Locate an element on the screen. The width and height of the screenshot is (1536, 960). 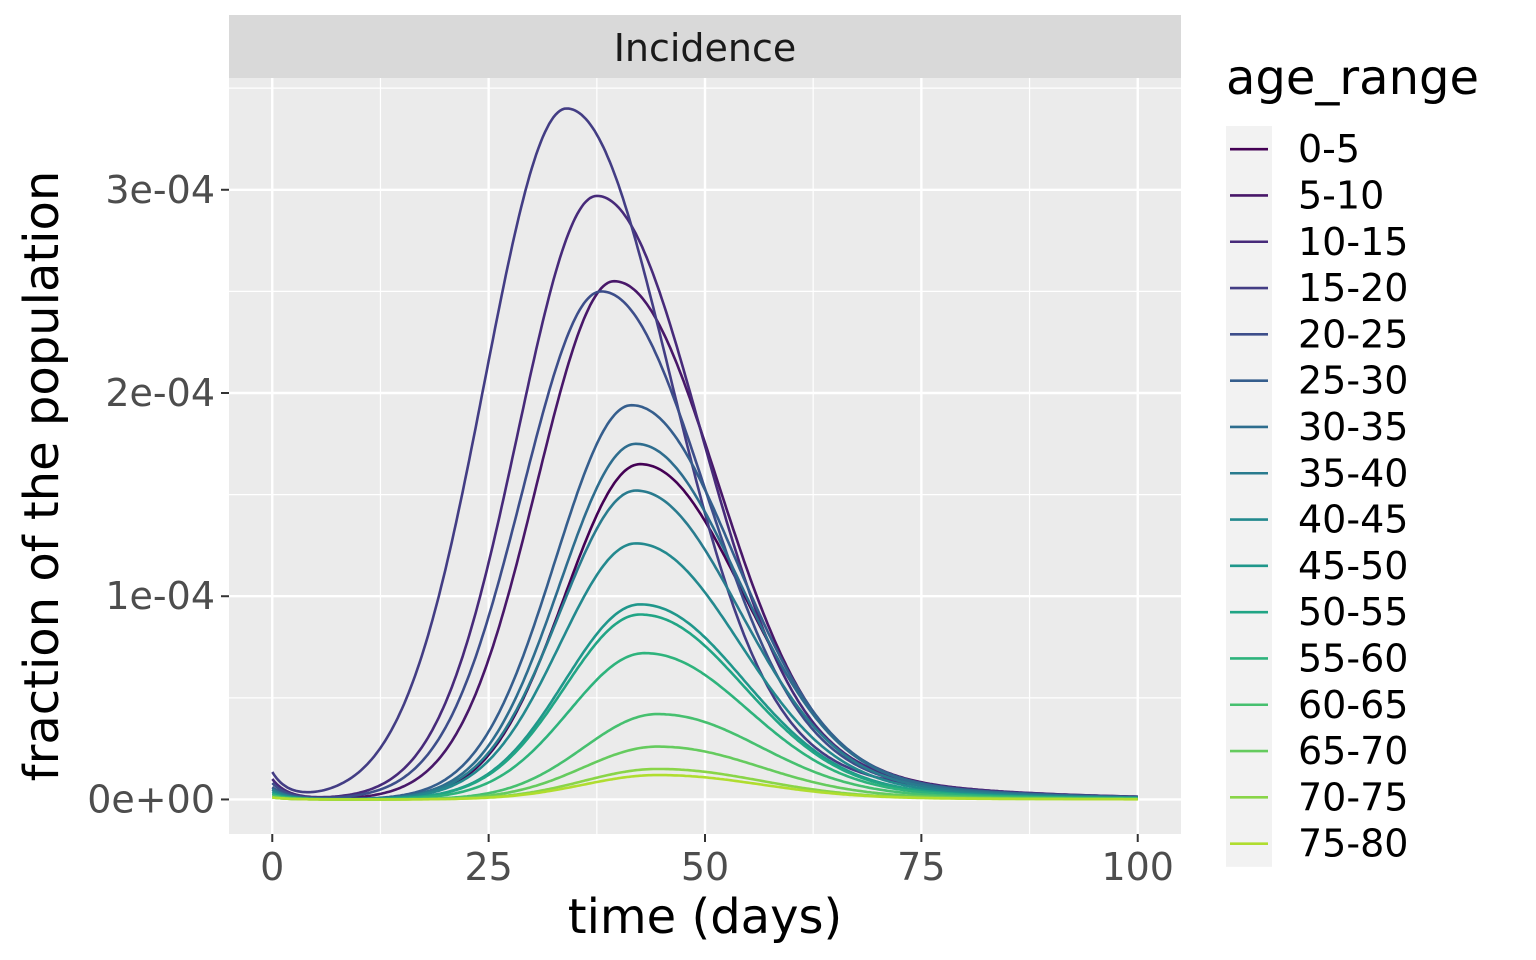
facet-strip-background is located at coordinates (705, 46).